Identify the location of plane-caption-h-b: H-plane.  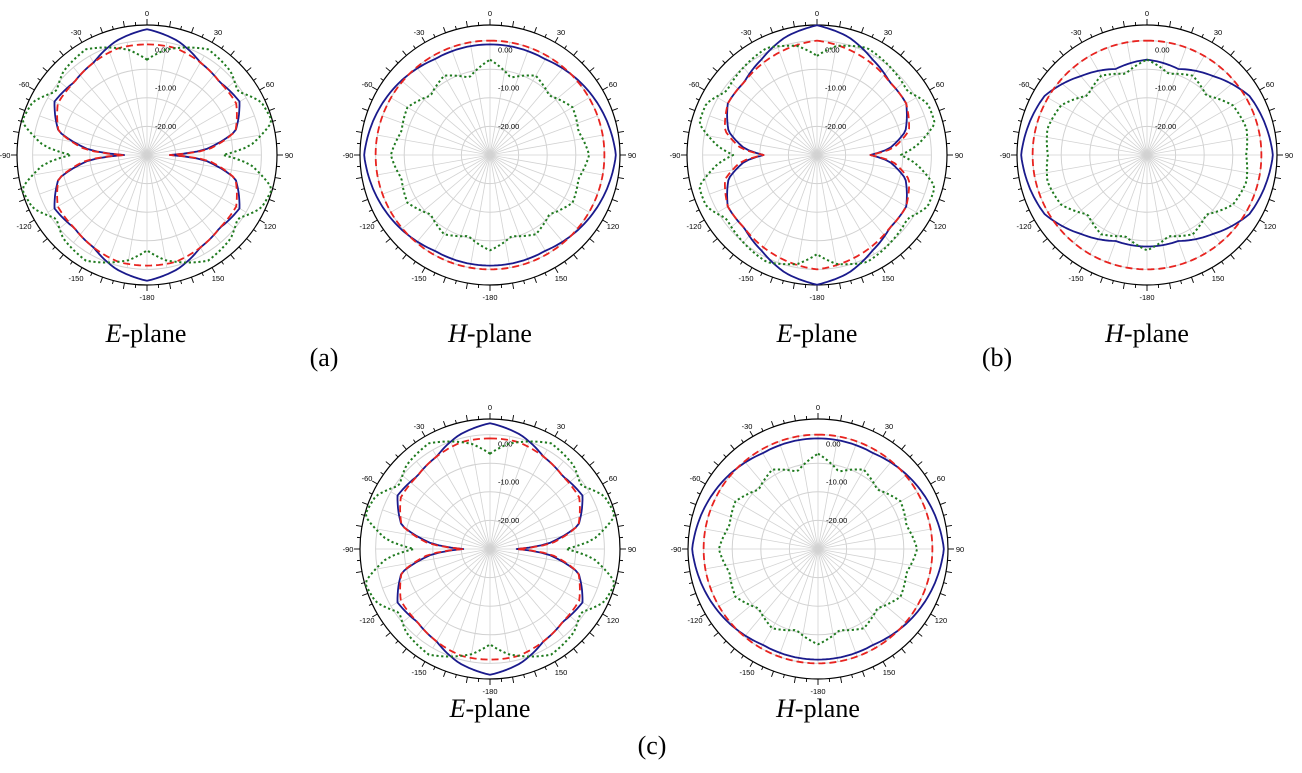
(1146, 333).